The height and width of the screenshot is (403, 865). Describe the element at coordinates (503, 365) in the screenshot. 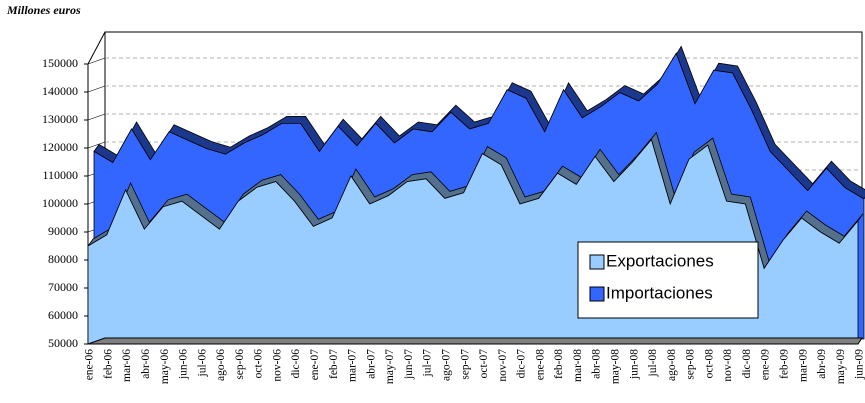

I see `x-tick-label: nov-07` at that location.